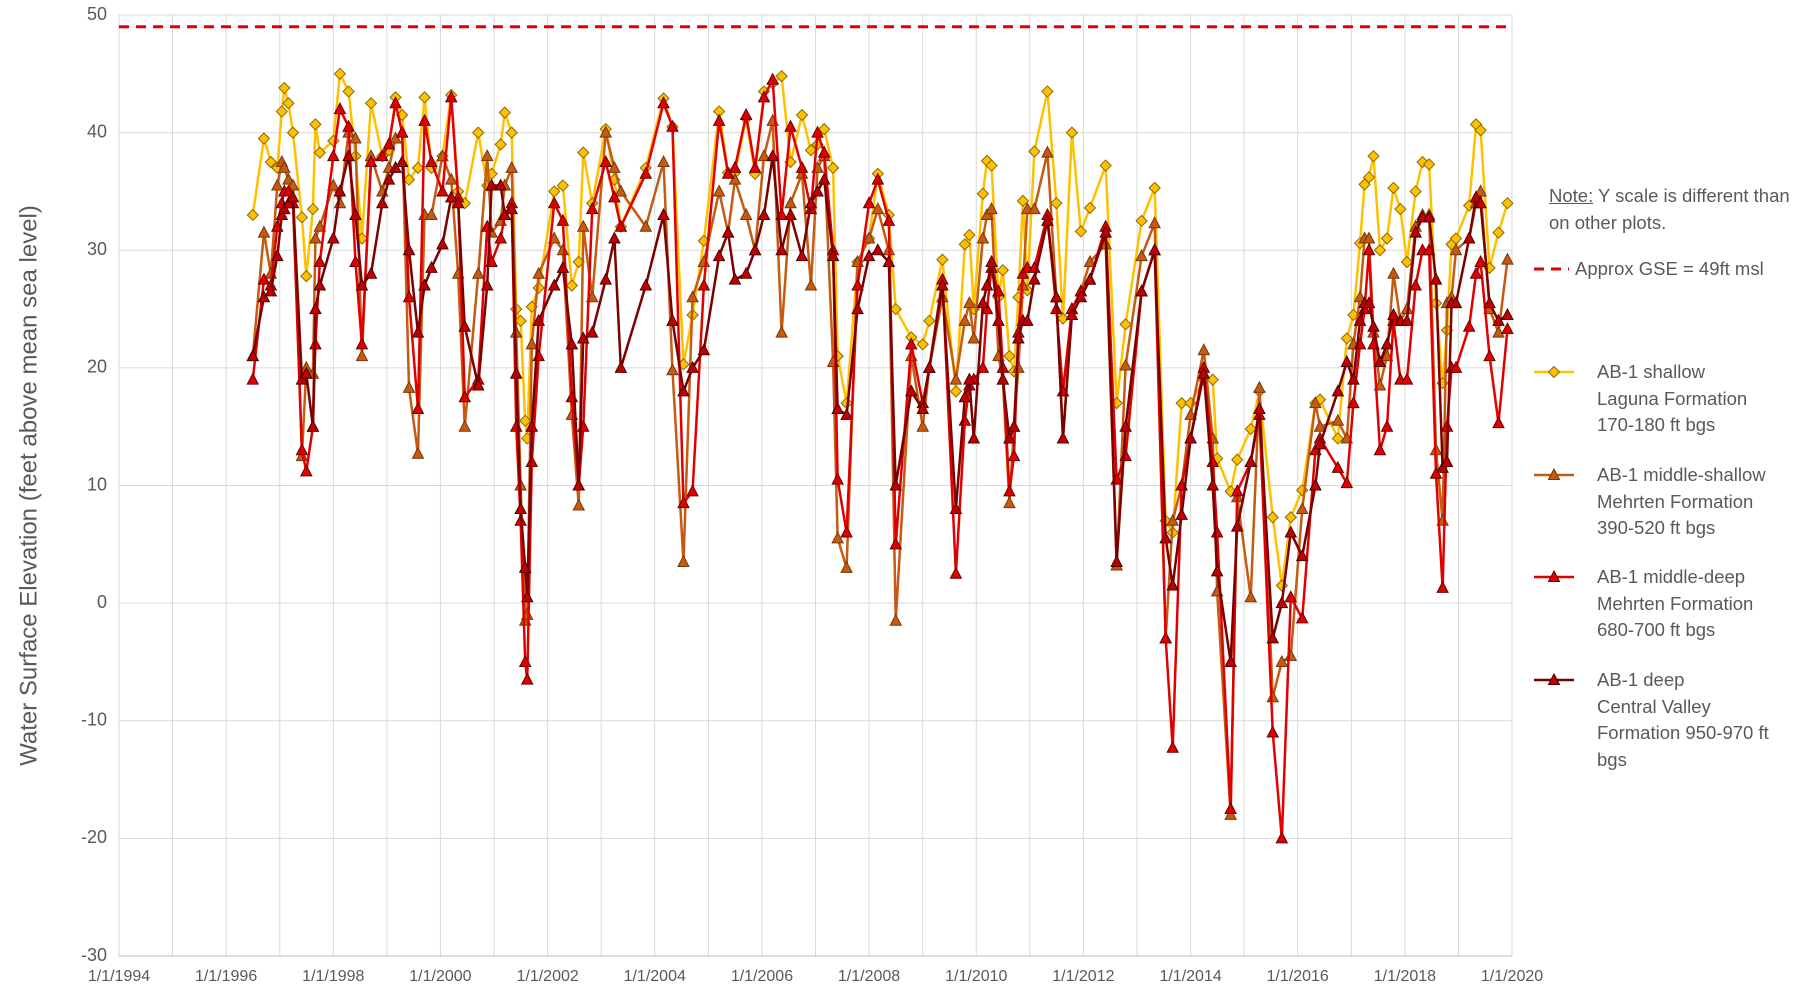 Image resolution: width=1808 pixels, height=990 pixels. I want to click on y-tick-label: -20, so click(94, 837).